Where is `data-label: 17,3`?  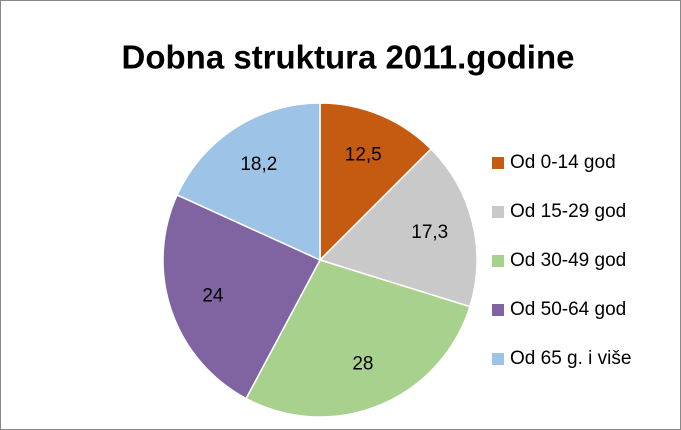
data-label: 17,3 is located at coordinates (429, 232).